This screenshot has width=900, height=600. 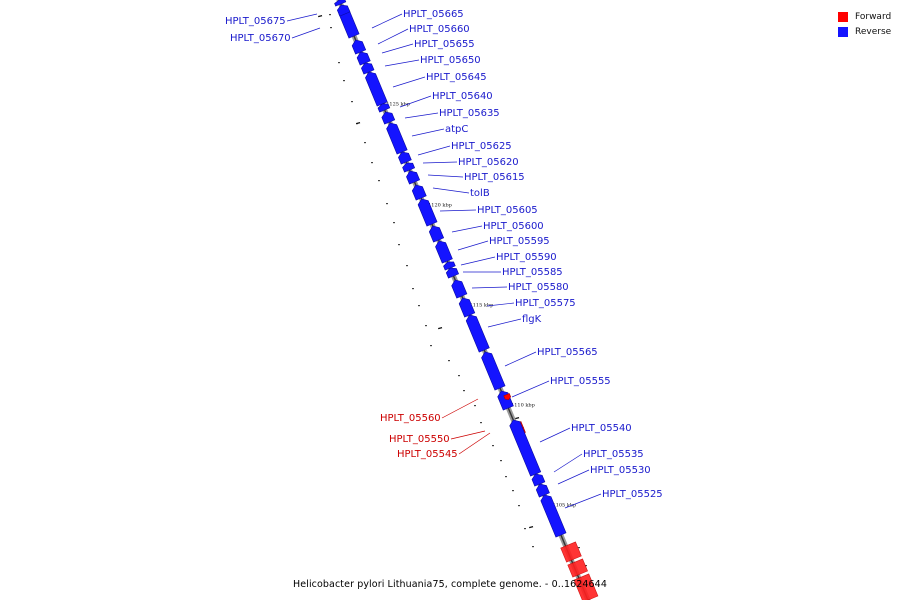 What do you see at coordinates (456, 129) in the screenshot?
I see `gene-label-atpc: atpC` at bounding box center [456, 129].